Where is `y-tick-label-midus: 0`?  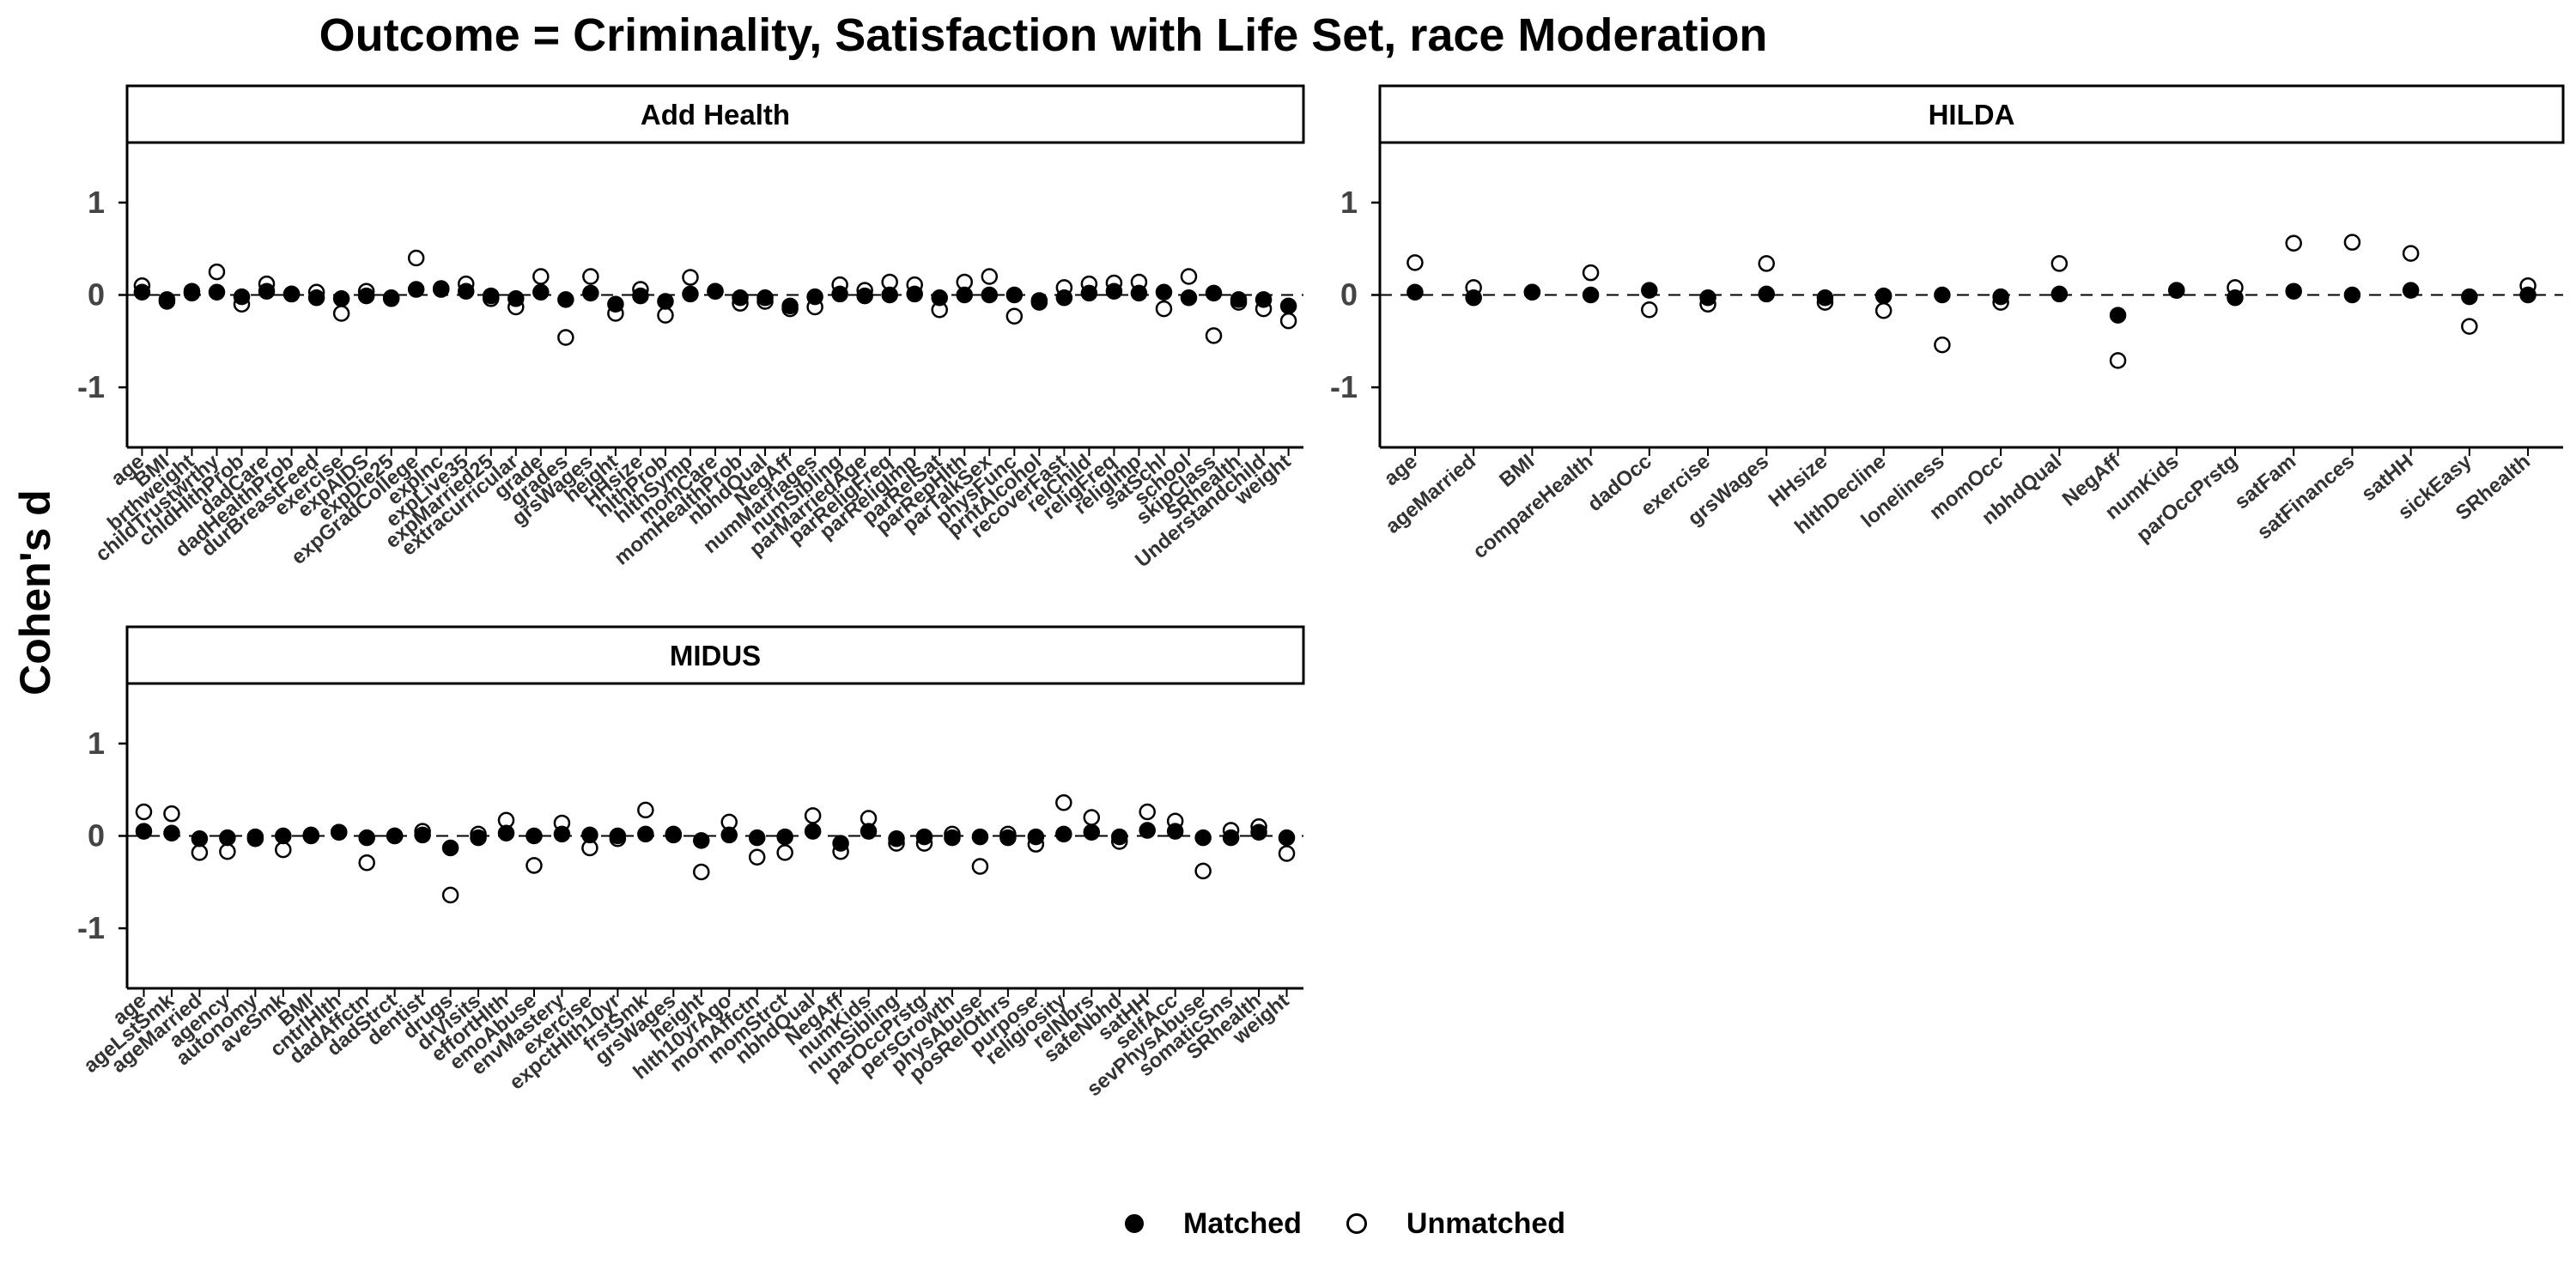
y-tick-label-midus: 0 is located at coordinates (96, 836).